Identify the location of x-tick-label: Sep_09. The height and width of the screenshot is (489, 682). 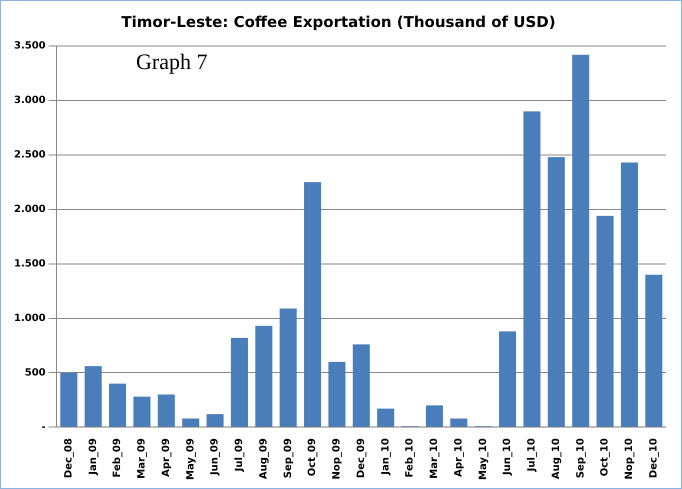
(288, 458).